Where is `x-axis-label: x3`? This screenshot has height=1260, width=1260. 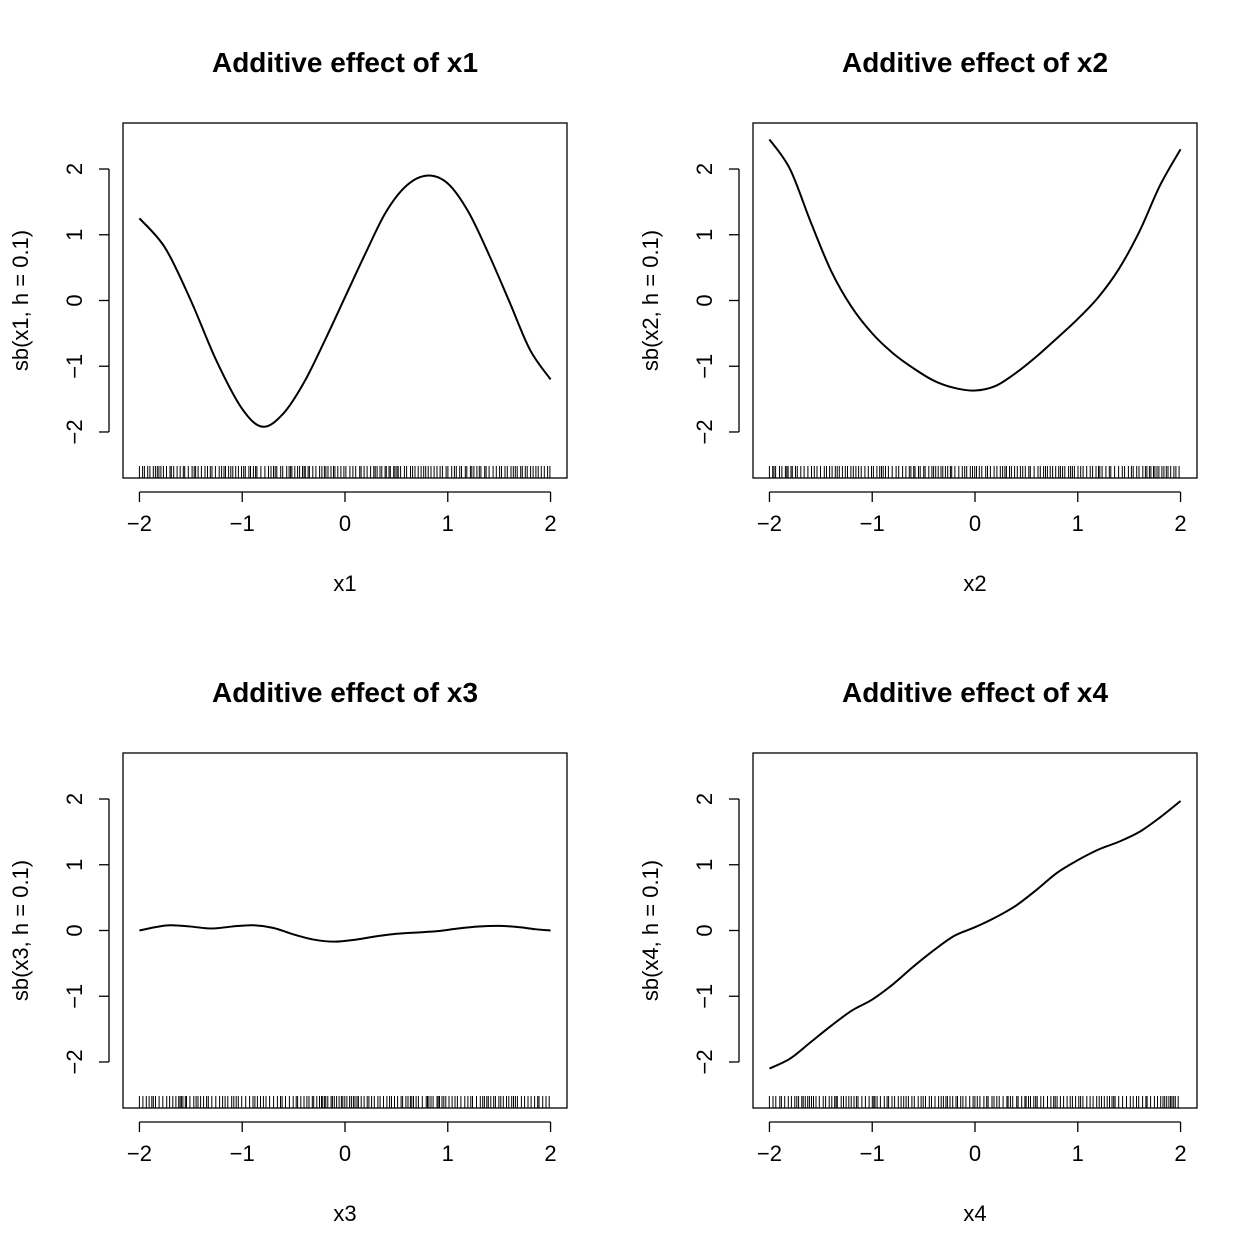 x-axis-label: x3 is located at coordinates (344, 1213).